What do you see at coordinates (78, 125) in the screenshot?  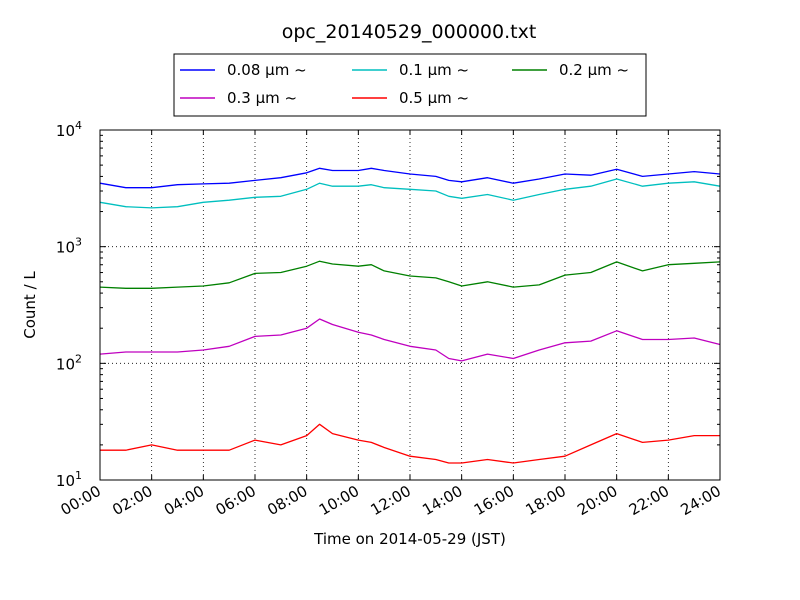 I see `y-tick-exponent: 4` at bounding box center [78, 125].